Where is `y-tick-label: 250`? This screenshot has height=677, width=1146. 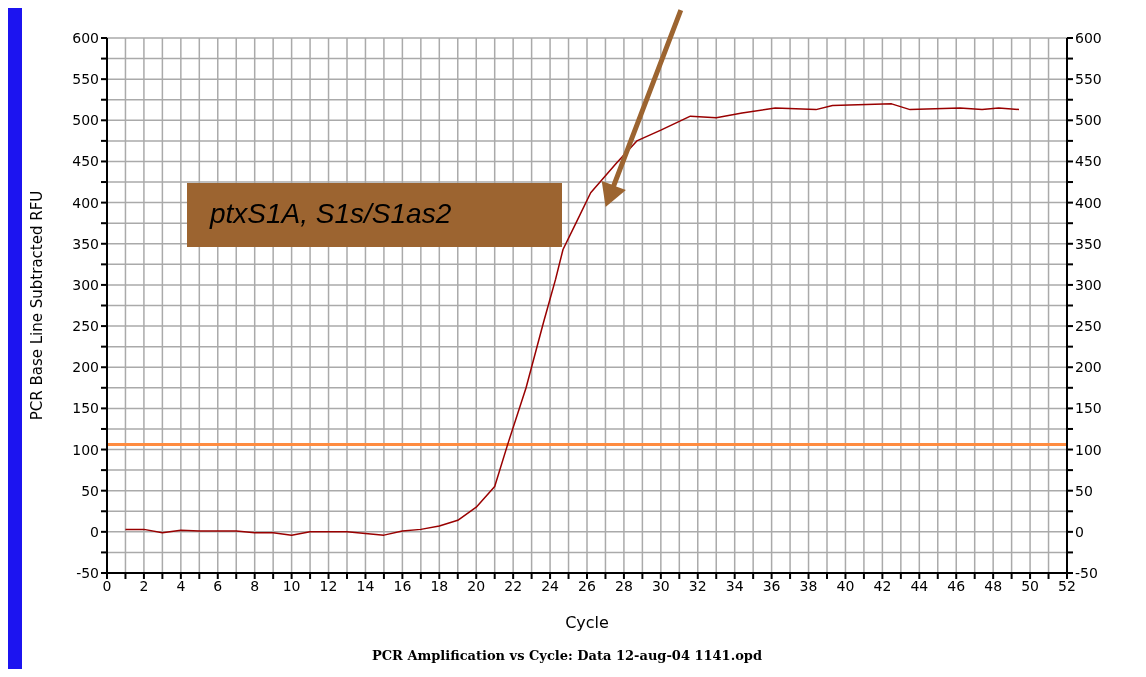
y-tick-label: 250 is located at coordinates (85, 326).